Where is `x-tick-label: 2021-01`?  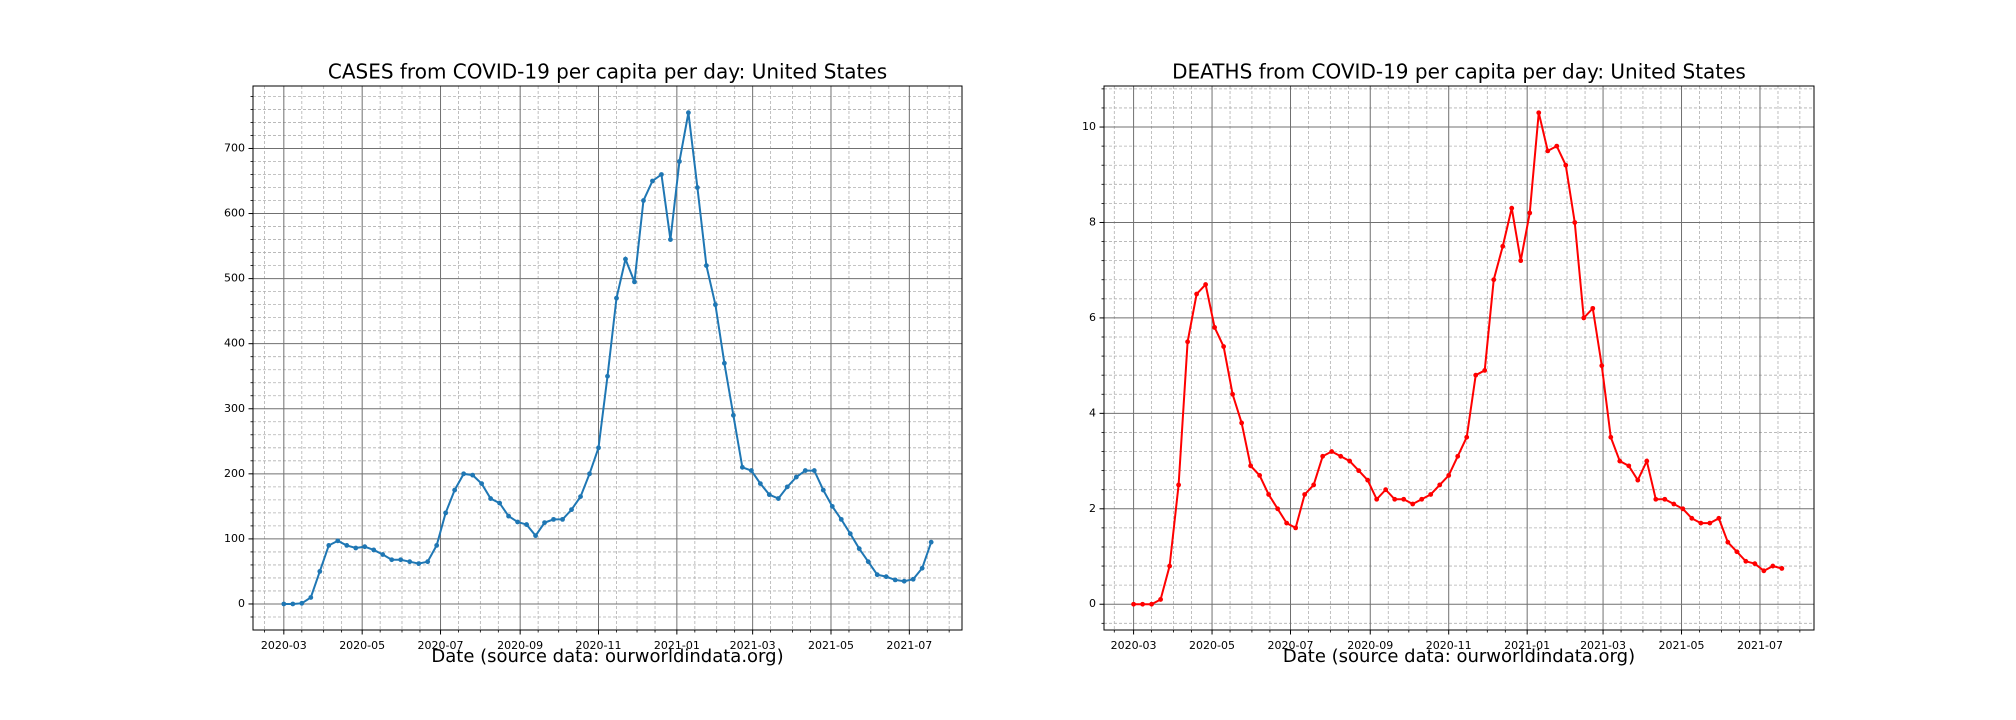 x-tick-label: 2021-01 is located at coordinates (677, 645).